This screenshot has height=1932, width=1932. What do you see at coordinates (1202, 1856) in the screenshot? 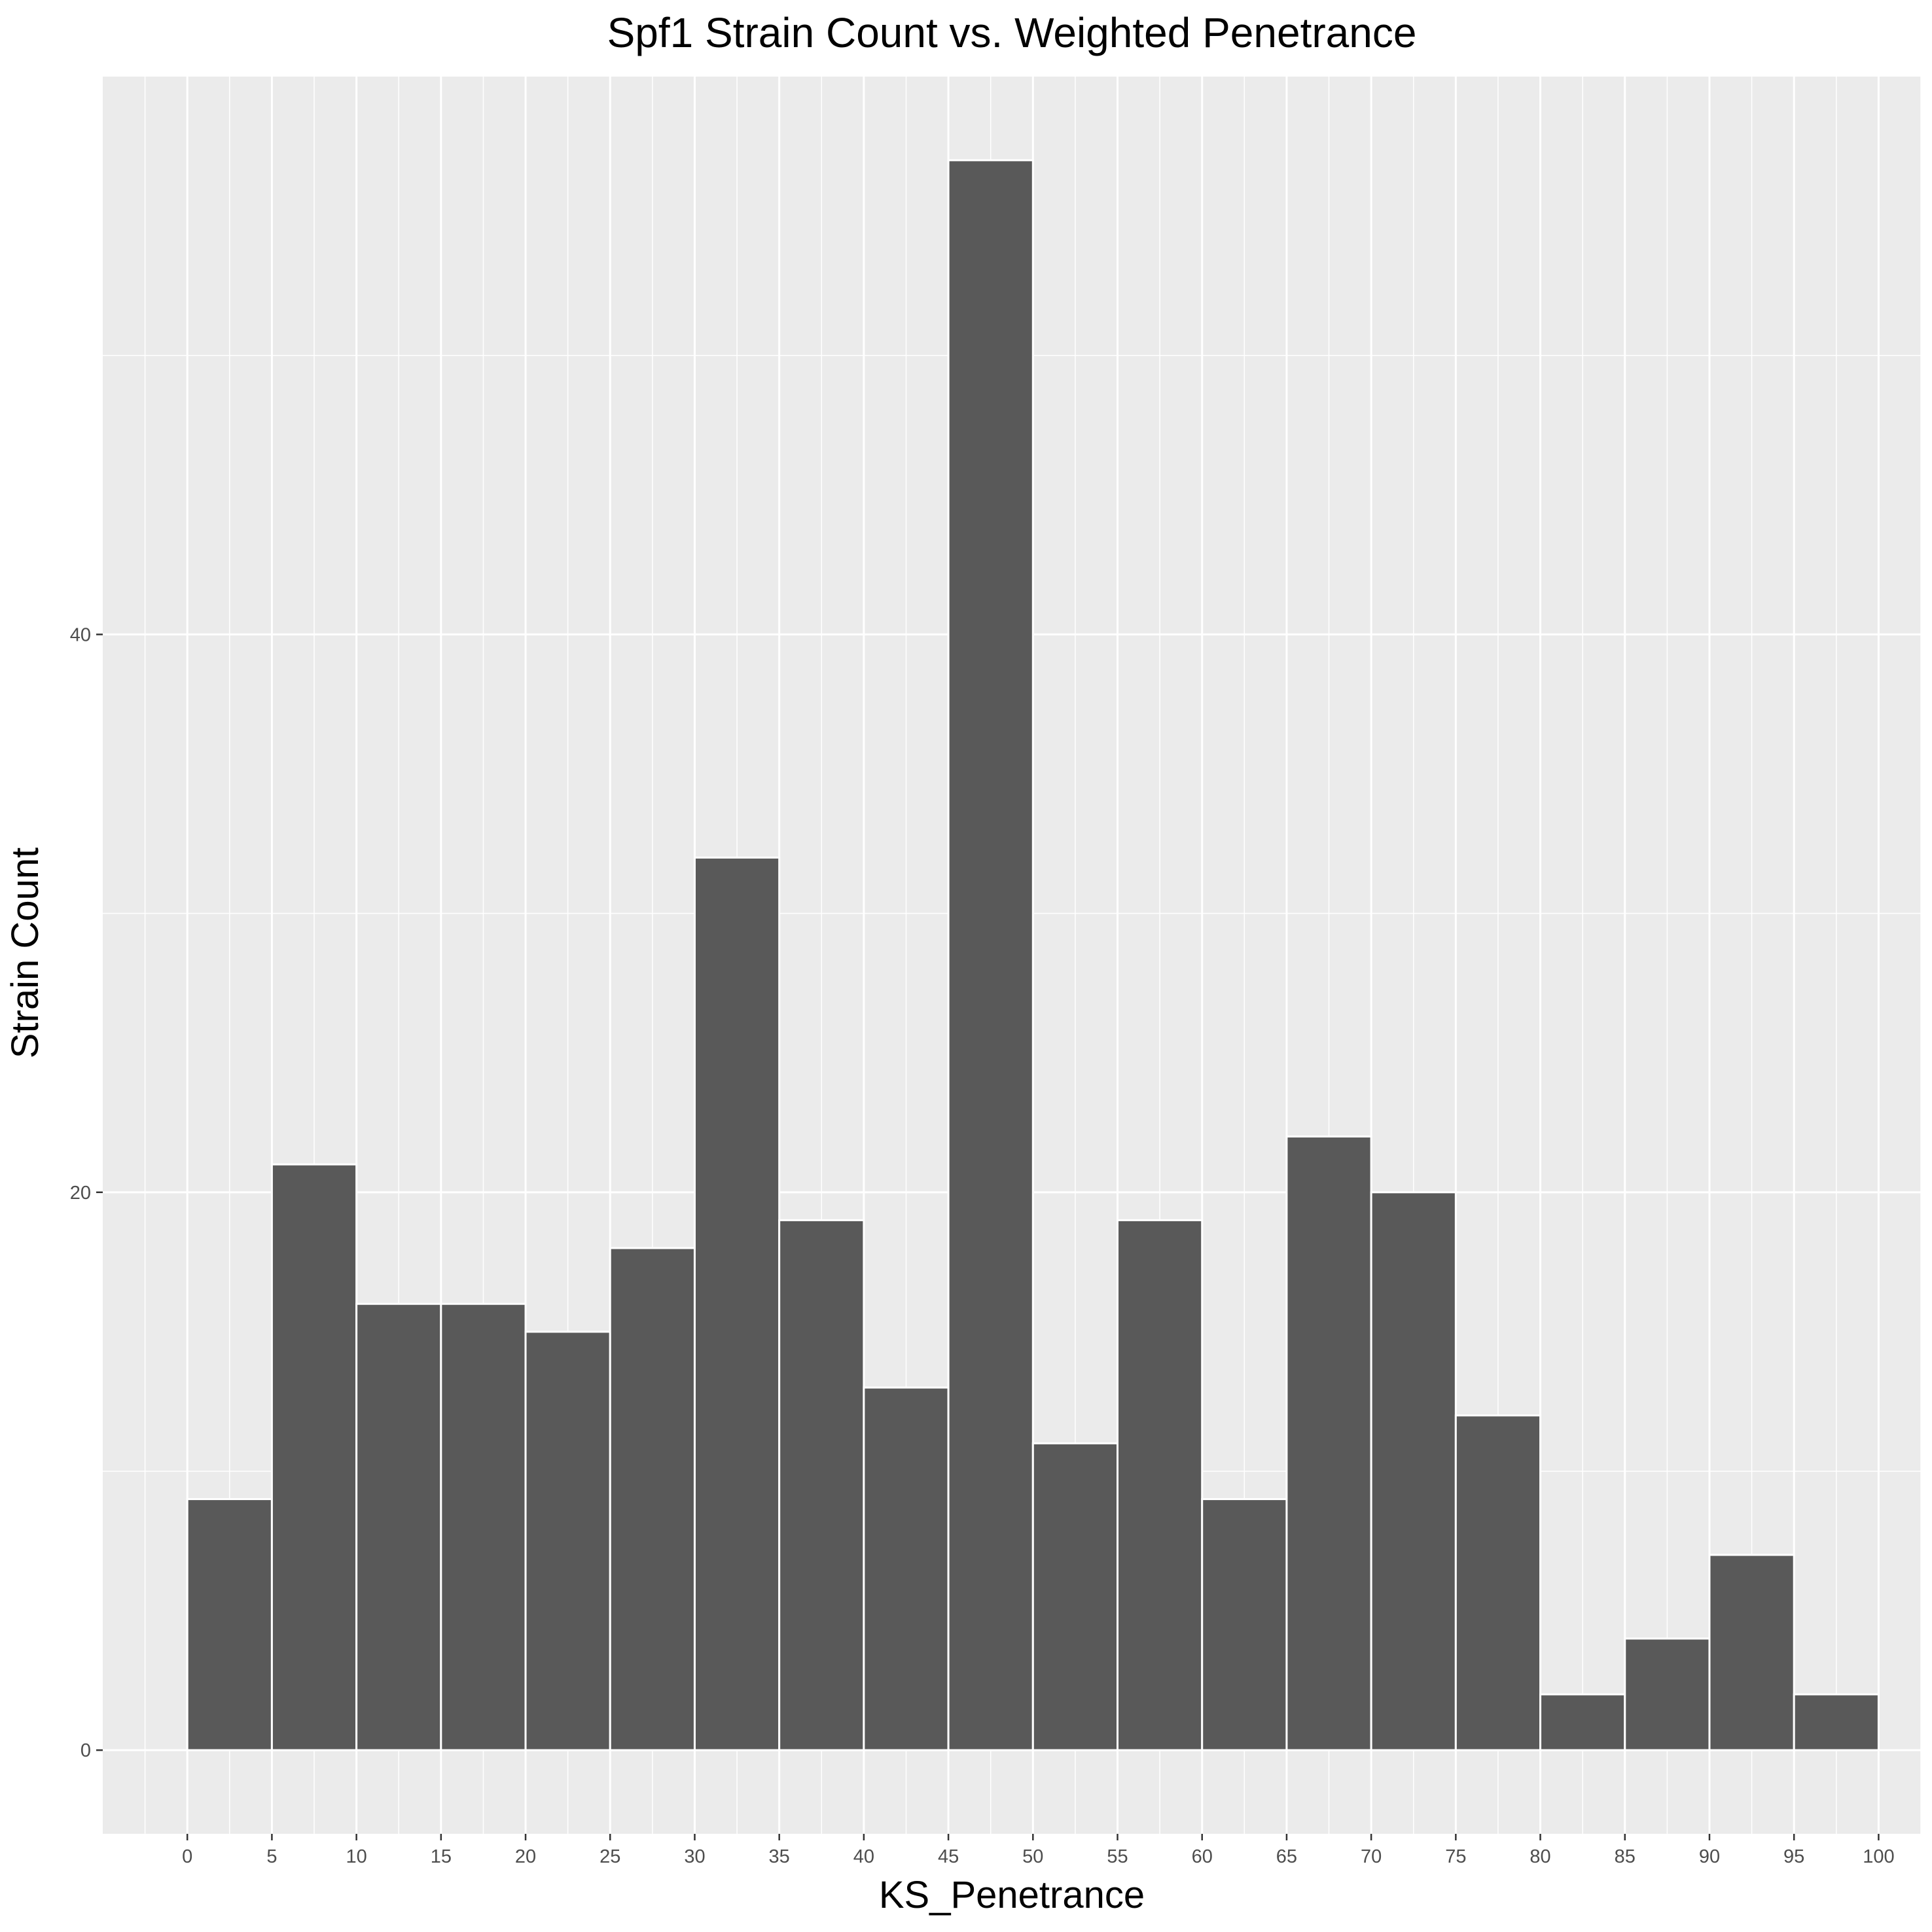
I see `x-tick-label: 60` at bounding box center [1202, 1856].